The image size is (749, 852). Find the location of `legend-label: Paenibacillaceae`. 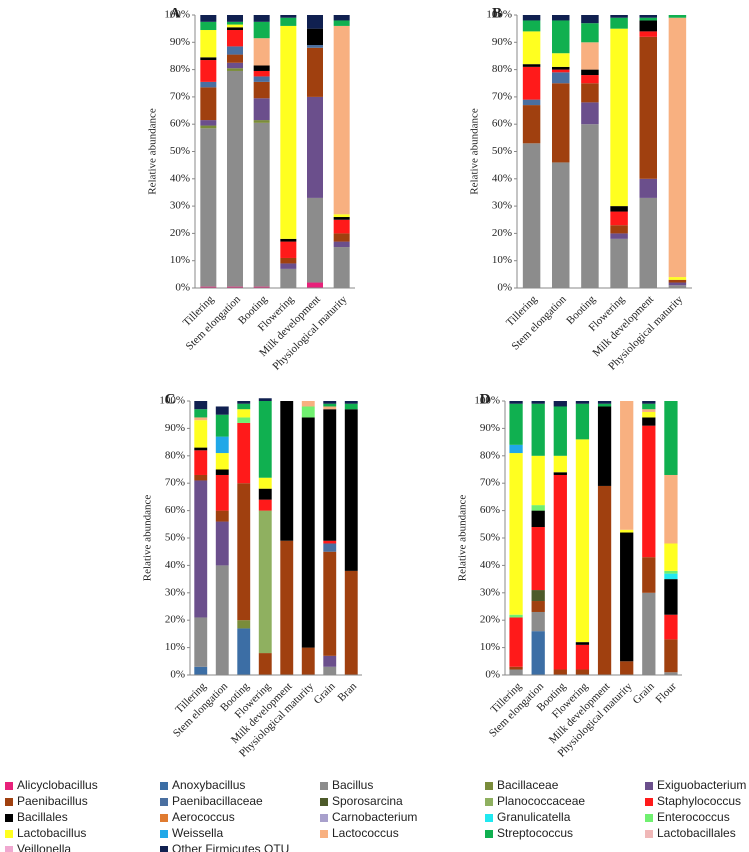

legend-label: Paenibacillaceae is located at coordinates (217, 801).